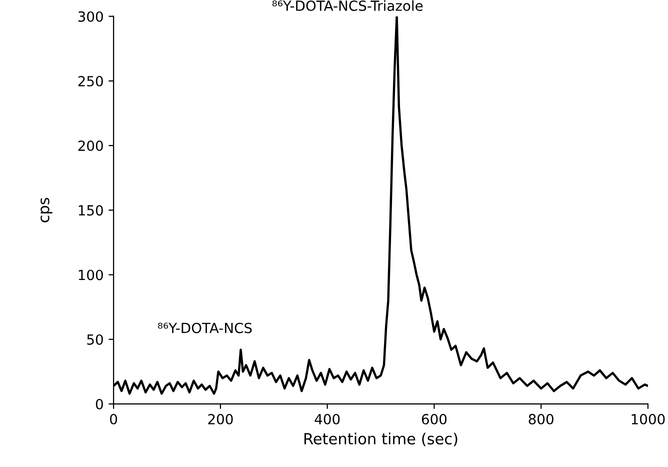 Image resolution: width=668 pixels, height=467 pixels. I want to click on x-axis-title: Retention time (sec), so click(381, 439).